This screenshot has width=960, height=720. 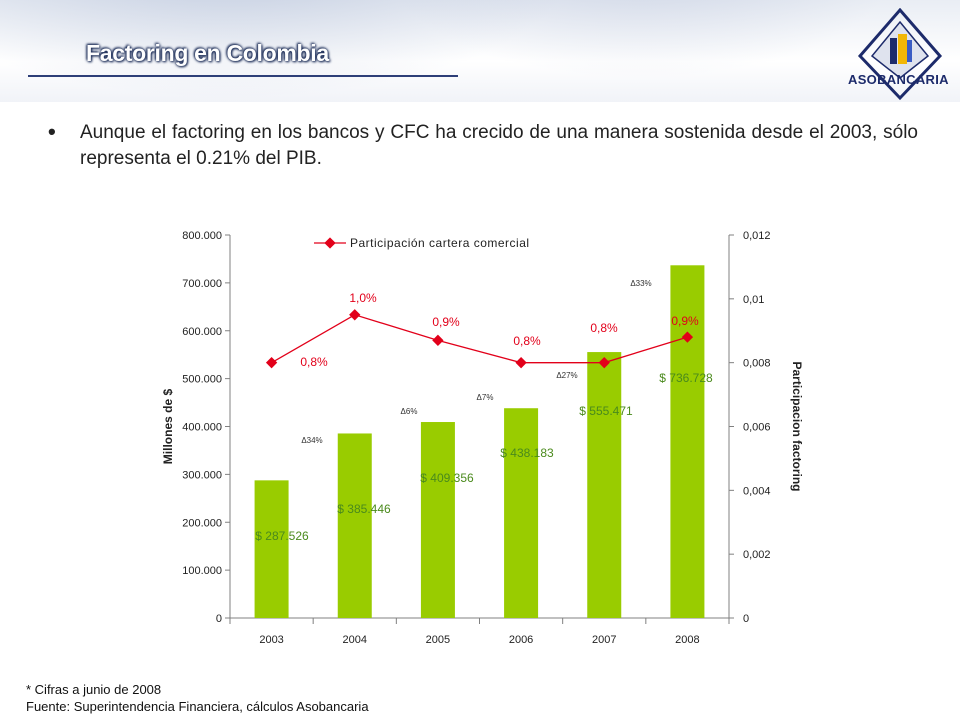 What do you see at coordinates (168, 427) in the screenshot?
I see `y-axis-title-left: Millones de $` at bounding box center [168, 427].